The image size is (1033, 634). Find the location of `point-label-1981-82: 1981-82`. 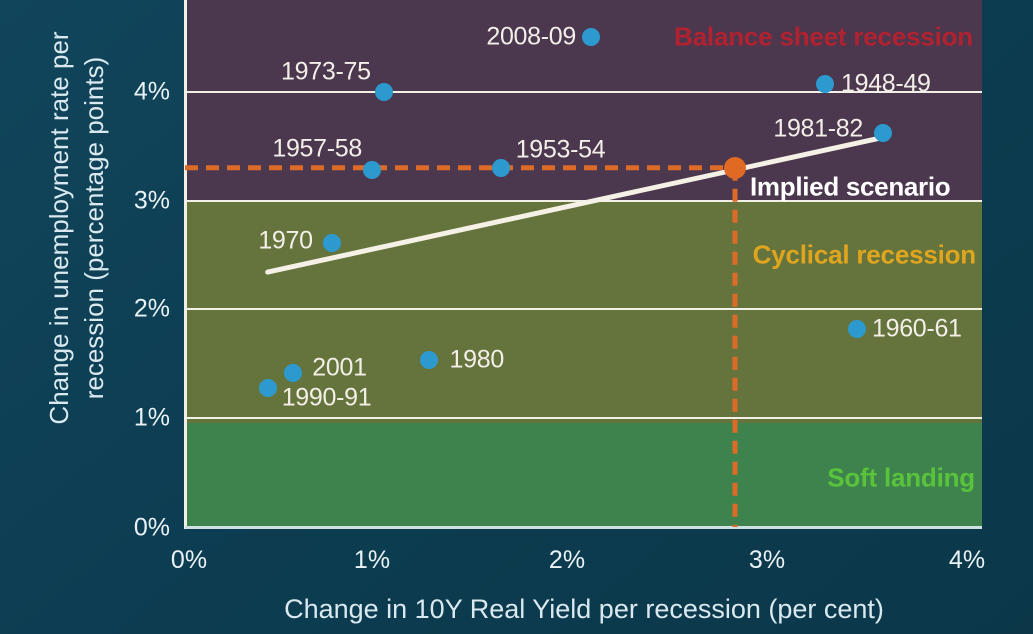

point-label-1981-82: 1981-82 is located at coordinates (818, 128).